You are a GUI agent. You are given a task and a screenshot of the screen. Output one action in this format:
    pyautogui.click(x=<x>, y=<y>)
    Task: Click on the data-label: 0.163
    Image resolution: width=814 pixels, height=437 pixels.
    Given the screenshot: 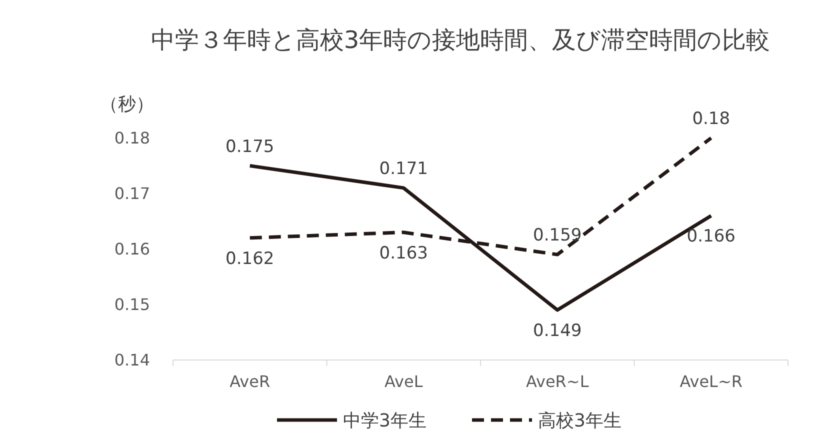 What is the action you would take?
    pyautogui.click(x=403, y=253)
    